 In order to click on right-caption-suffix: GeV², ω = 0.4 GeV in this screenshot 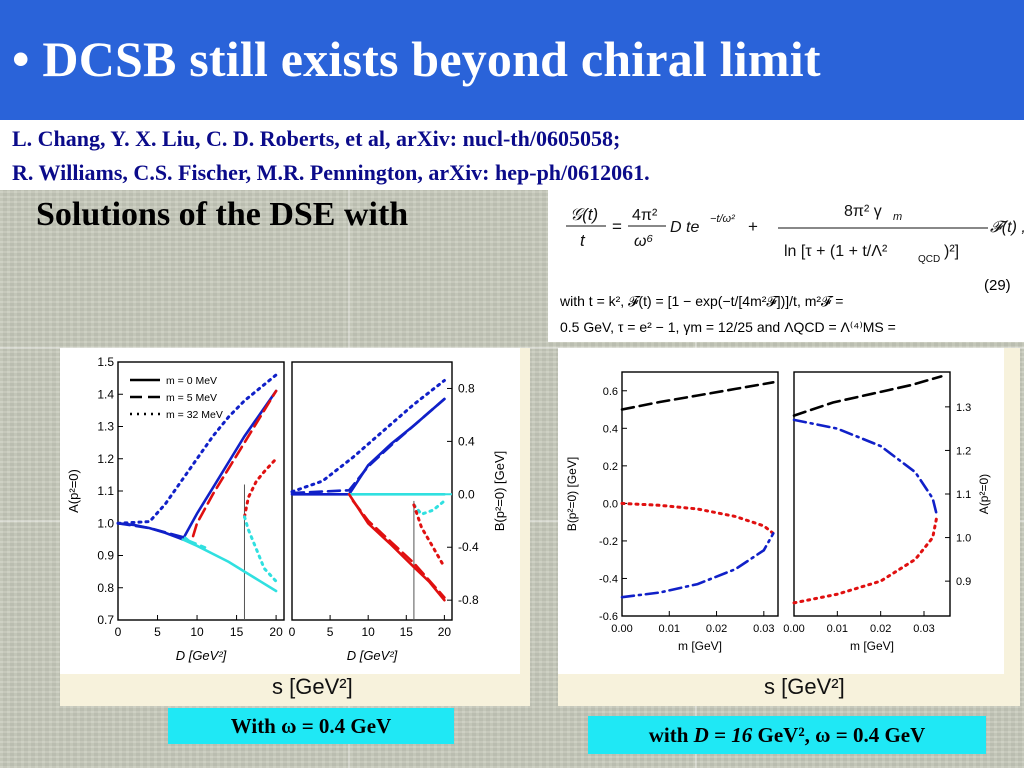, I will do `click(839, 735)`.